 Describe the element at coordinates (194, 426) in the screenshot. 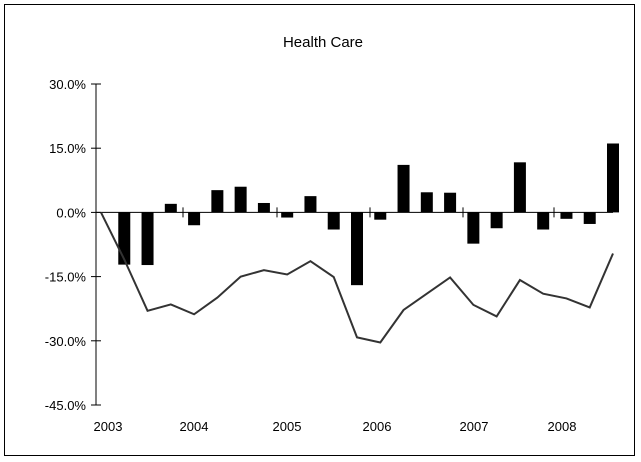

I see `x-tick-label: 2004` at that location.